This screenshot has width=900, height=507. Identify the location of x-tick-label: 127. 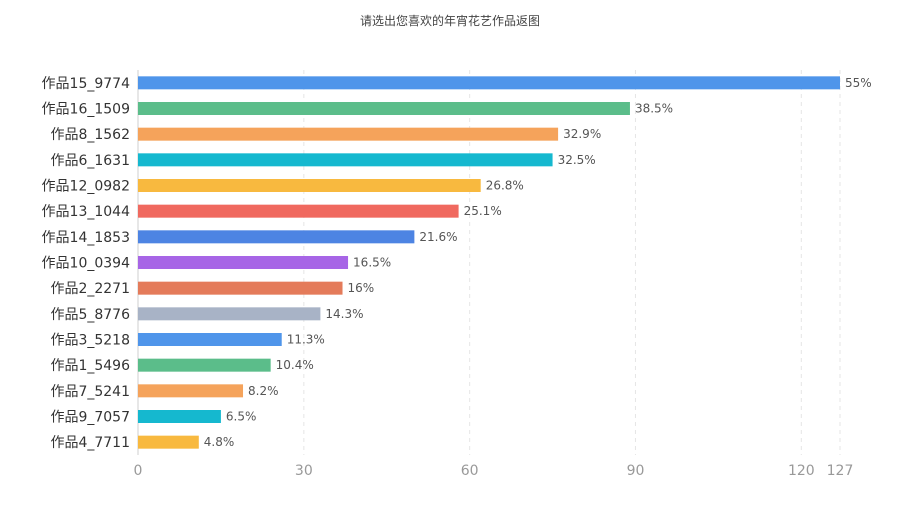
(840, 471).